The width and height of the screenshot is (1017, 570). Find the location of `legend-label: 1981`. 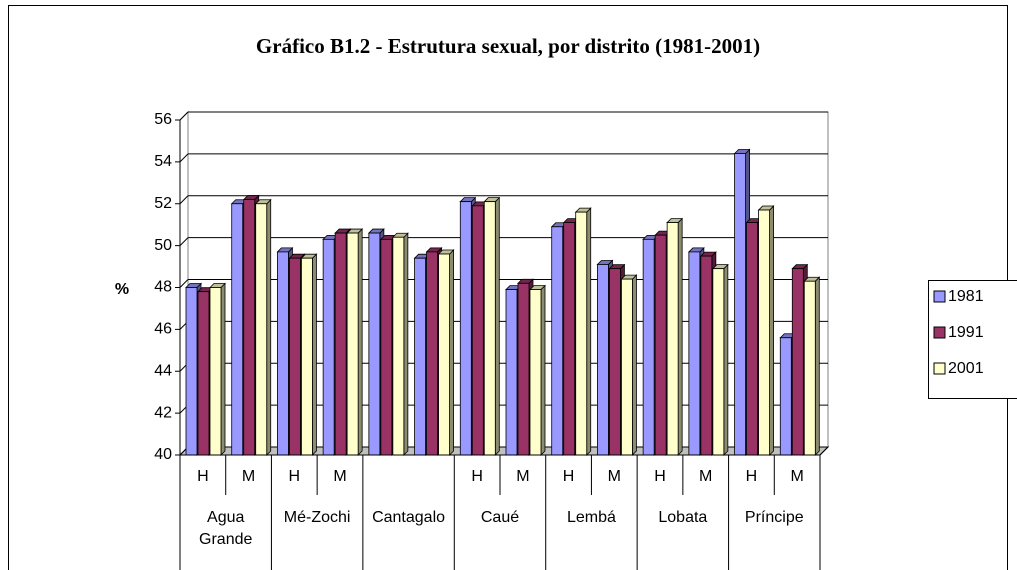

legend-label: 1981 is located at coordinates (966, 296).